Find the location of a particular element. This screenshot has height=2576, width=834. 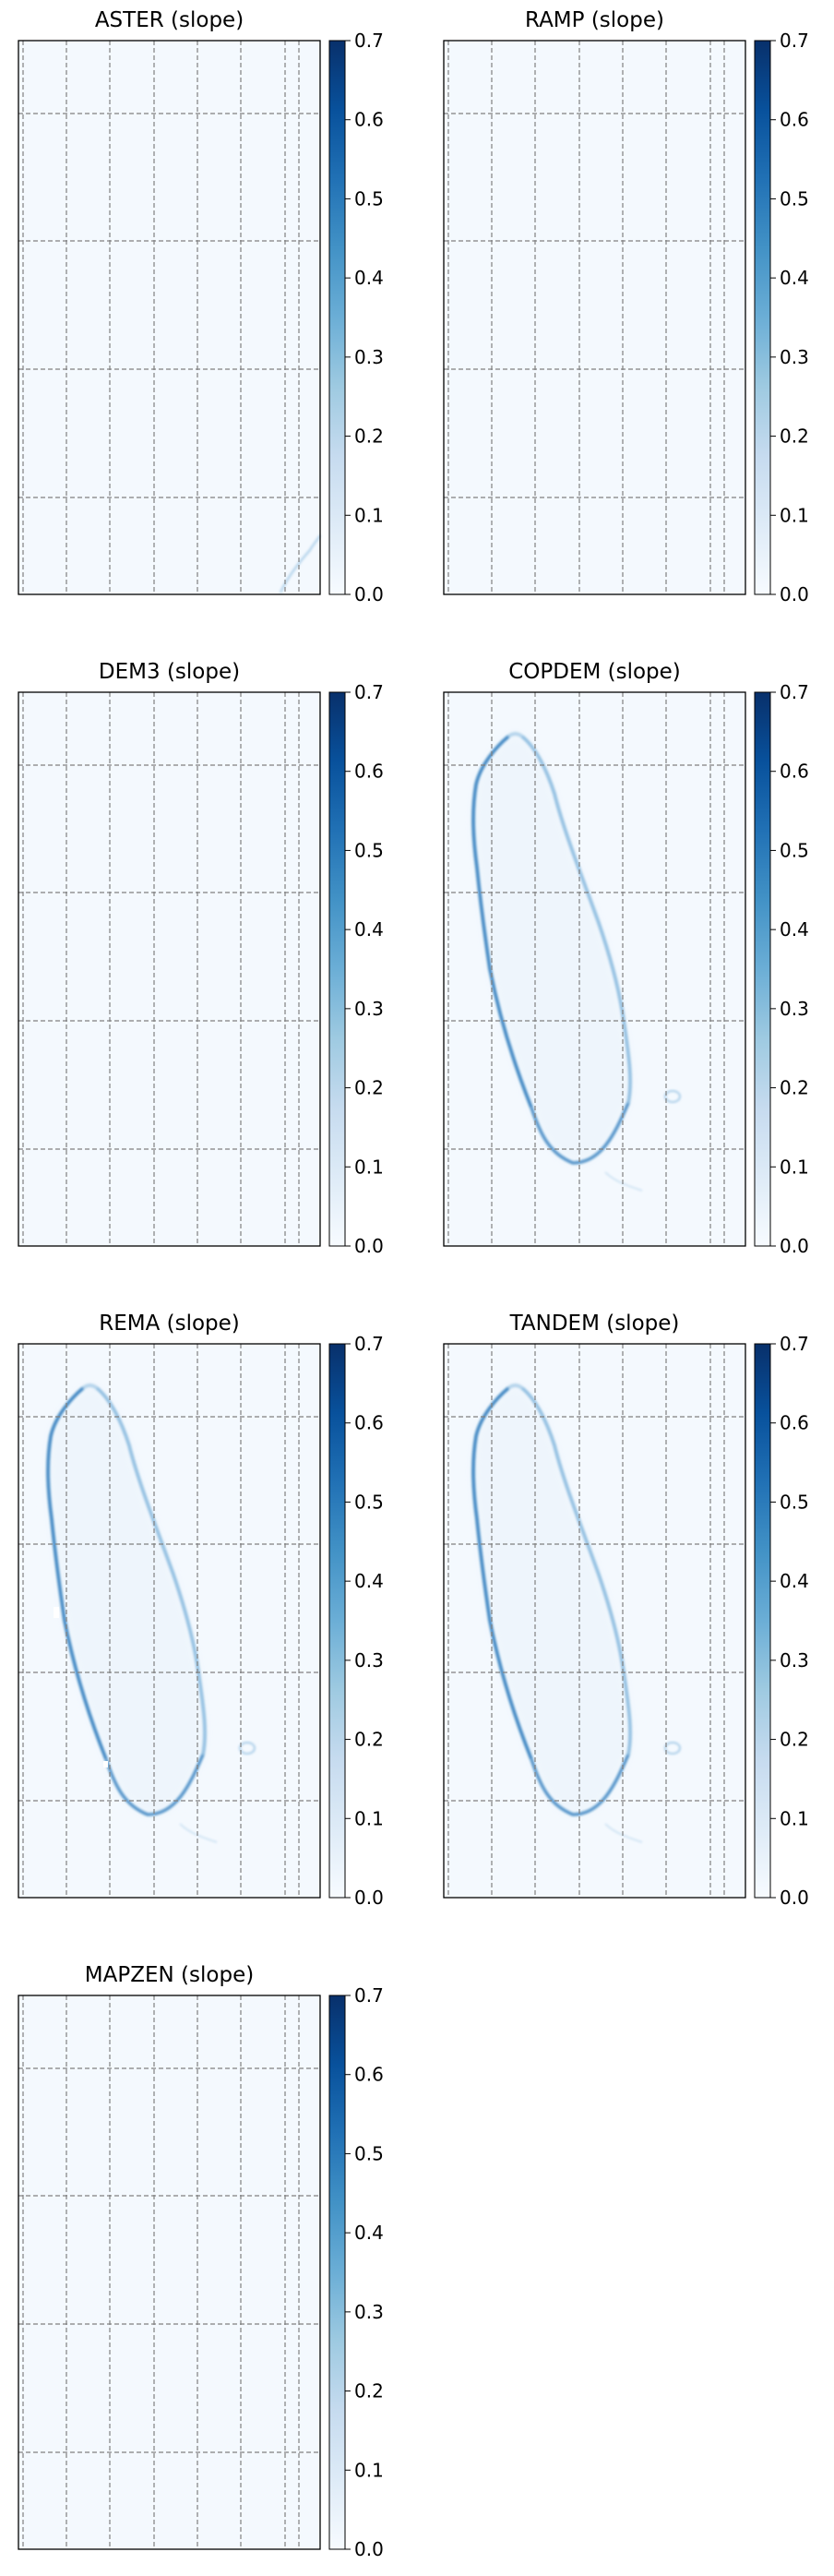

panel-title: TANDEM (slope) is located at coordinates (594, 1324).